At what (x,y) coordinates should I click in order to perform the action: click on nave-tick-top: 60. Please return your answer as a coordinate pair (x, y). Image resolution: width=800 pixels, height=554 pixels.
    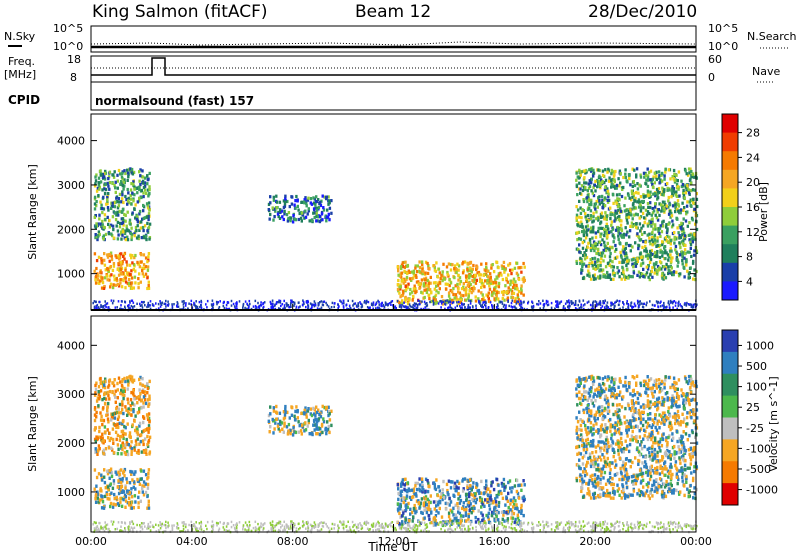
    Looking at the image, I should click on (715, 59).